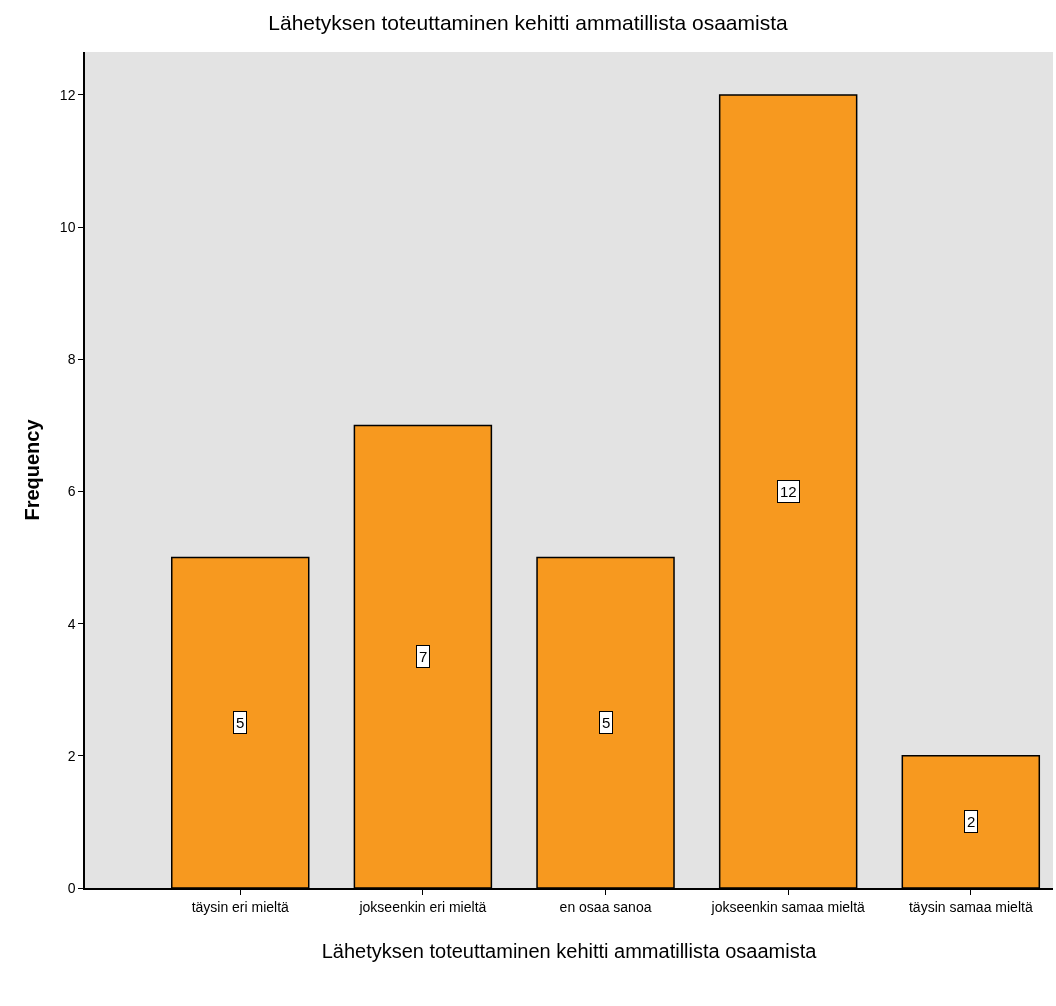 The image size is (1056, 1006). Describe the element at coordinates (71, 491) in the screenshot. I see `y-tick-label: 6` at that location.